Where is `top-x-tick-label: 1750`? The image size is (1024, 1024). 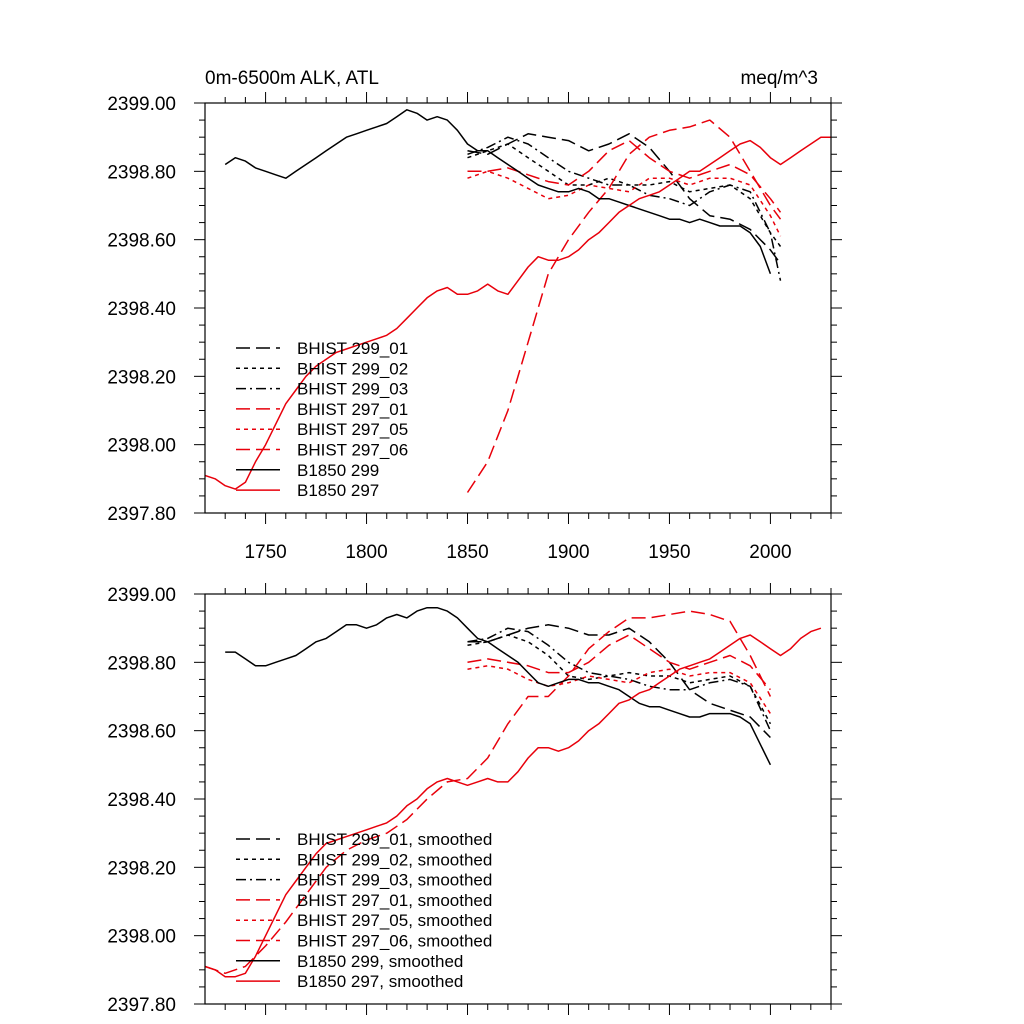
top-x-tick-label: 1750 is located at coordinates (265, 552).